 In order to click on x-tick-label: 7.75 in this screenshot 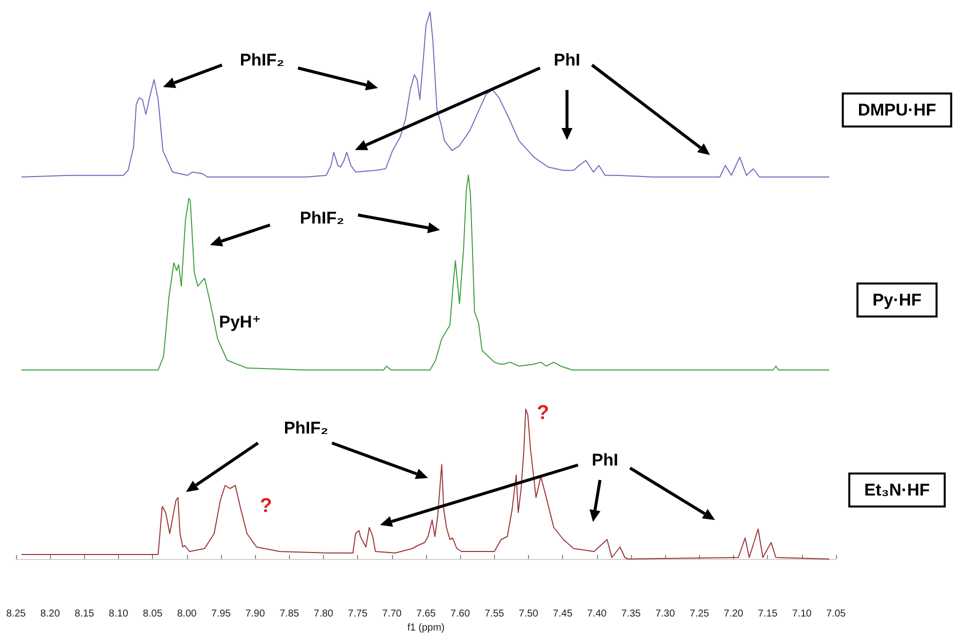, I will do `click(358, 614)`.